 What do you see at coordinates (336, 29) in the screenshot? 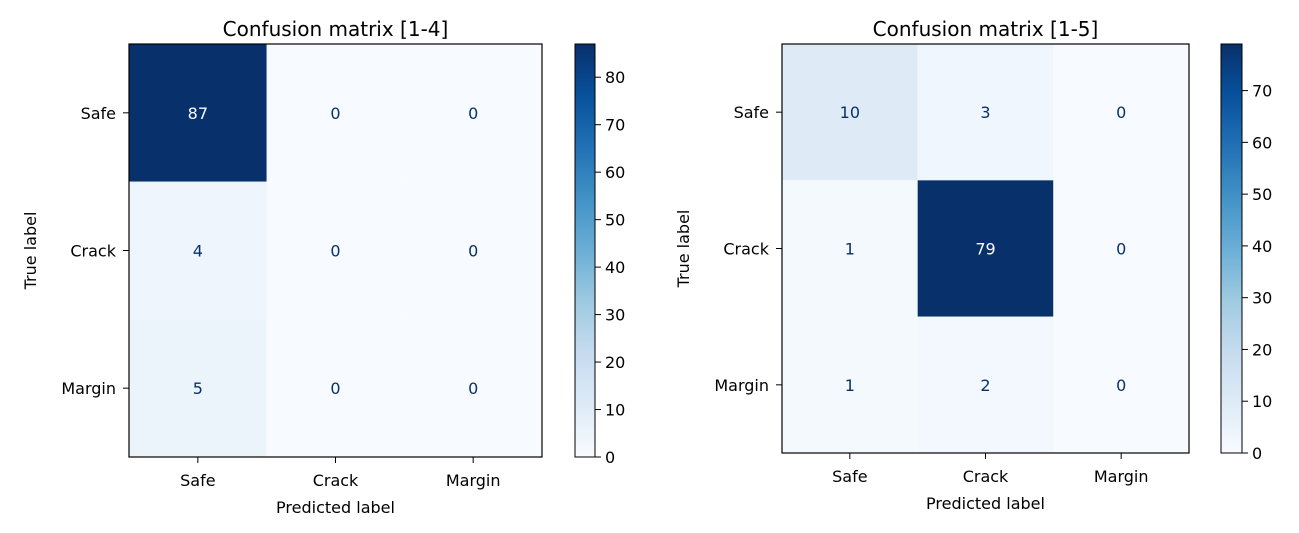
I see `chart-title: Confusion matrix [1-4]` at bounding box center [336, 29].